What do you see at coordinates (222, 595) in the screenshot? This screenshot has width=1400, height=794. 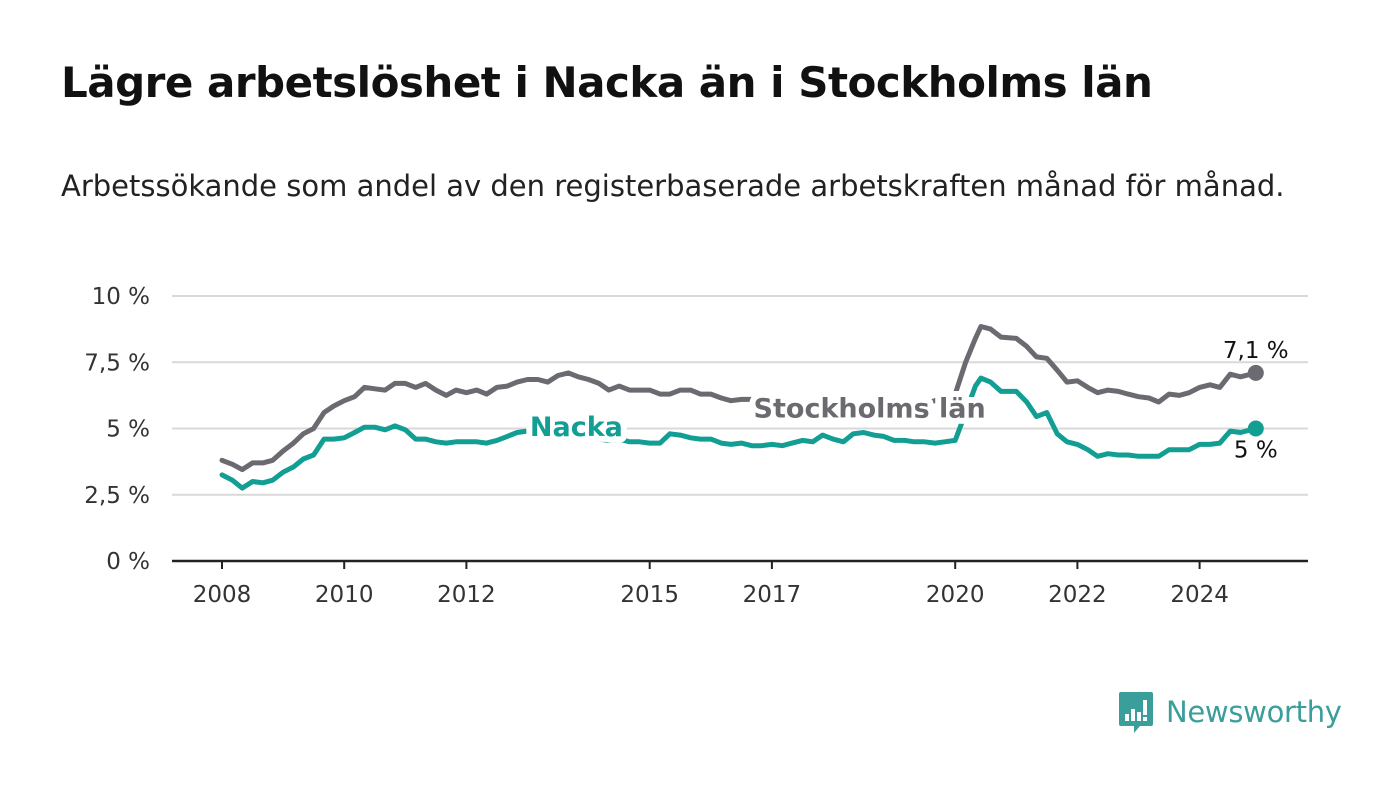 I see `x-tick-label: 2008` at bounding box center [222, 595].